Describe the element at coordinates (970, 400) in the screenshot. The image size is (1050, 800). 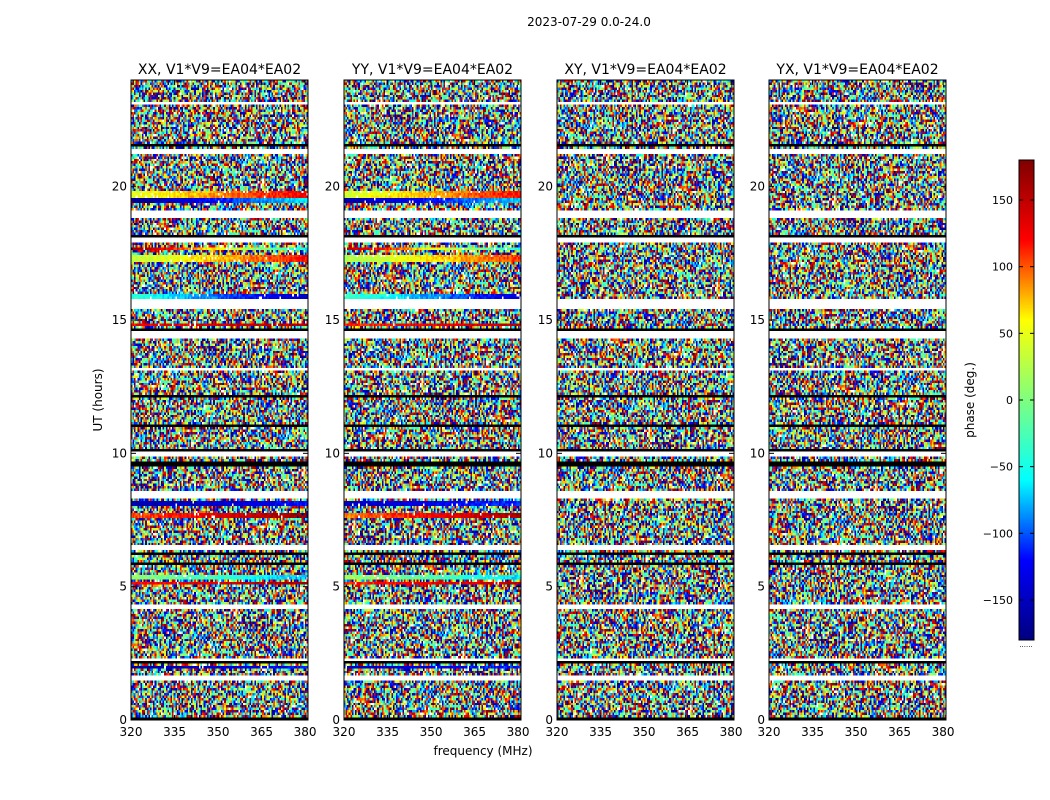
I see `colorbar-label: phase (deg.)` at that location.